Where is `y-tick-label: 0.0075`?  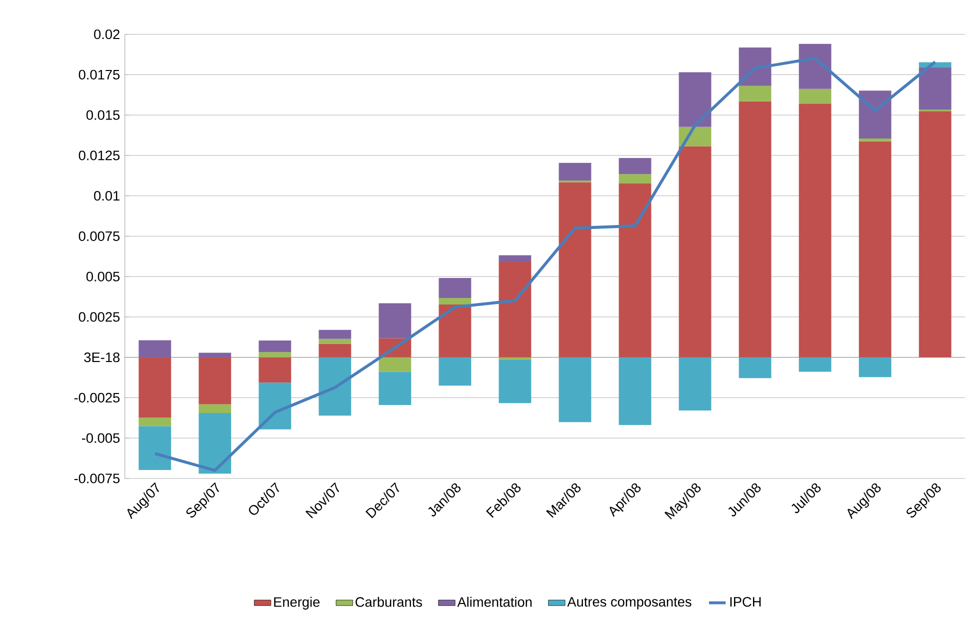
y-tick-label: 0.0075 is located at coordinates (99, 236).